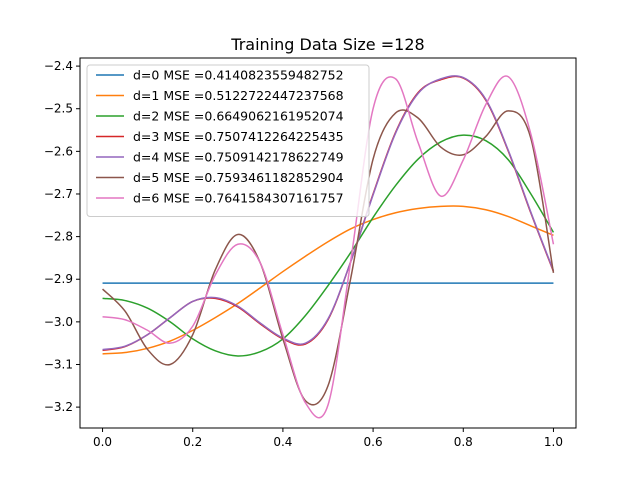 The image size is (640, 480). I want to click on y-axis: −3.2 −3.1 −3.0 −2.9 −2.8 −2.7 −2.6 −2.5 −2.4, so click(62, 236).